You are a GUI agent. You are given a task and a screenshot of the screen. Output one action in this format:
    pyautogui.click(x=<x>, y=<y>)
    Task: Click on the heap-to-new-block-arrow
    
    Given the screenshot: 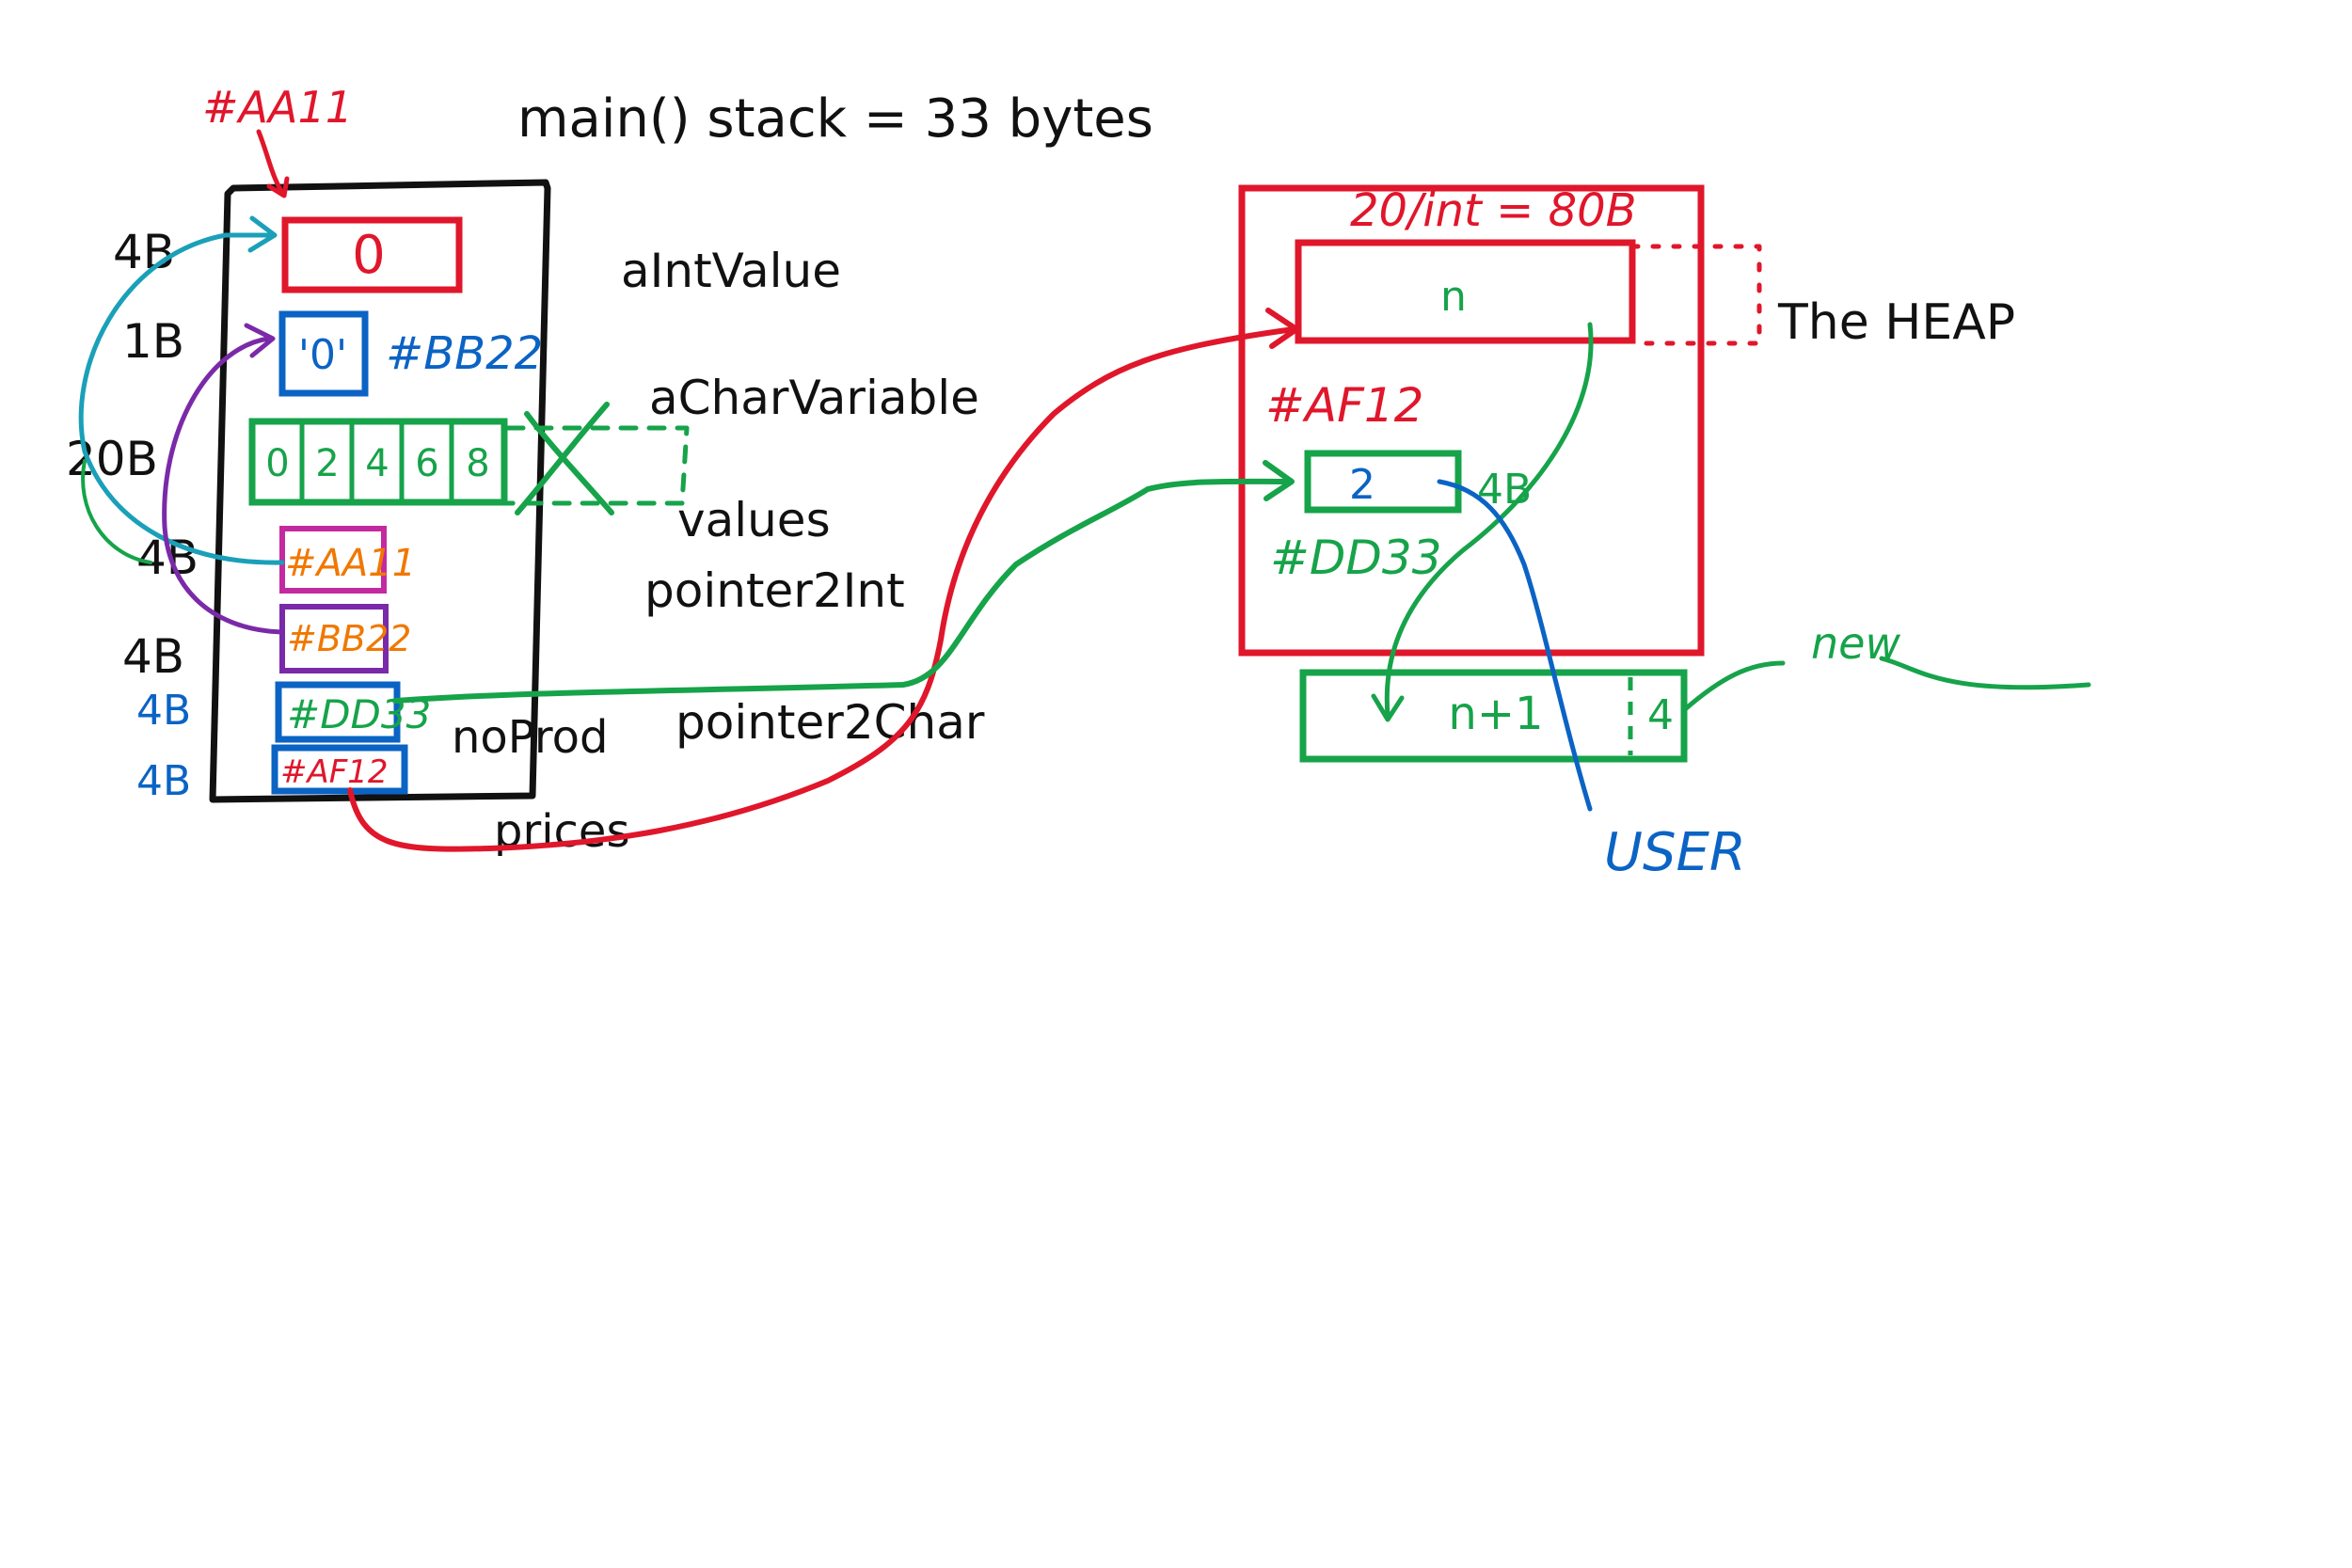 What is the action you would take?
    pyautogui.click(x=1482, y=522)
    